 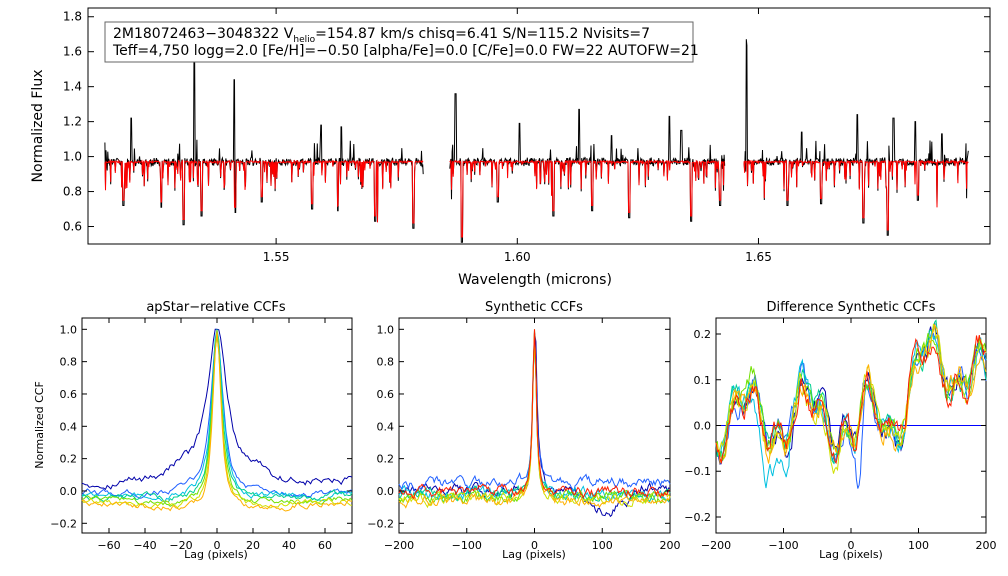 I want to click on apstar-xlabel: Lag (pixels), so click(x=216, y=554).